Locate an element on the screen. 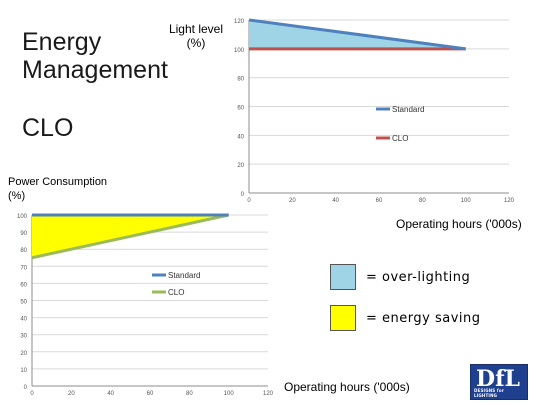 This screenshot has width=540, height=405. power-consumption-caption: Power Consumption (%) is located at coordinates (57, 189).